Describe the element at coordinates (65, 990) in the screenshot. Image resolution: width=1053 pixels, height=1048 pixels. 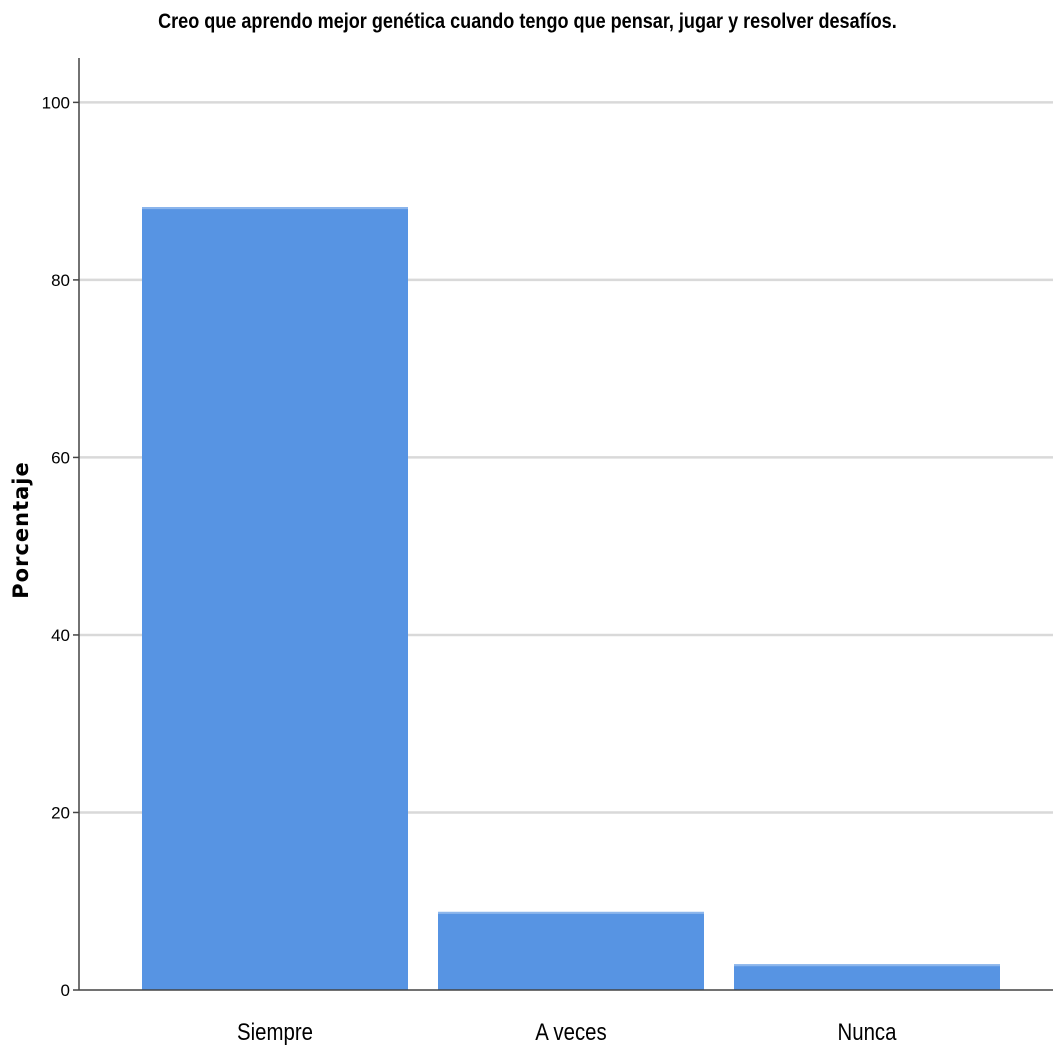
I see `y-tick-label: 0` at that location.